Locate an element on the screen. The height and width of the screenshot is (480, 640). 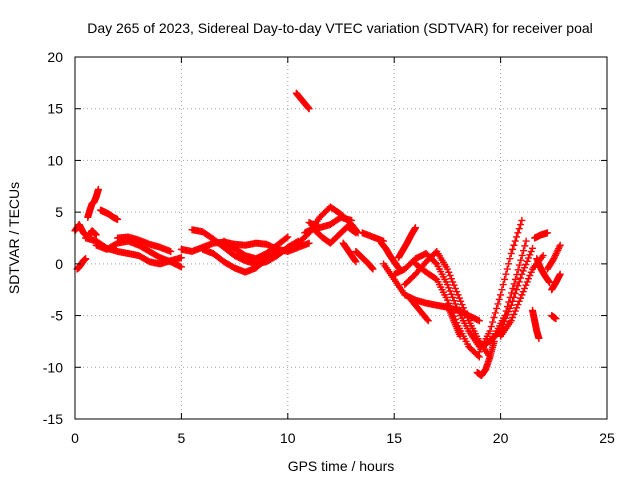
series-arc-ae is located at coordinates (522, 296).